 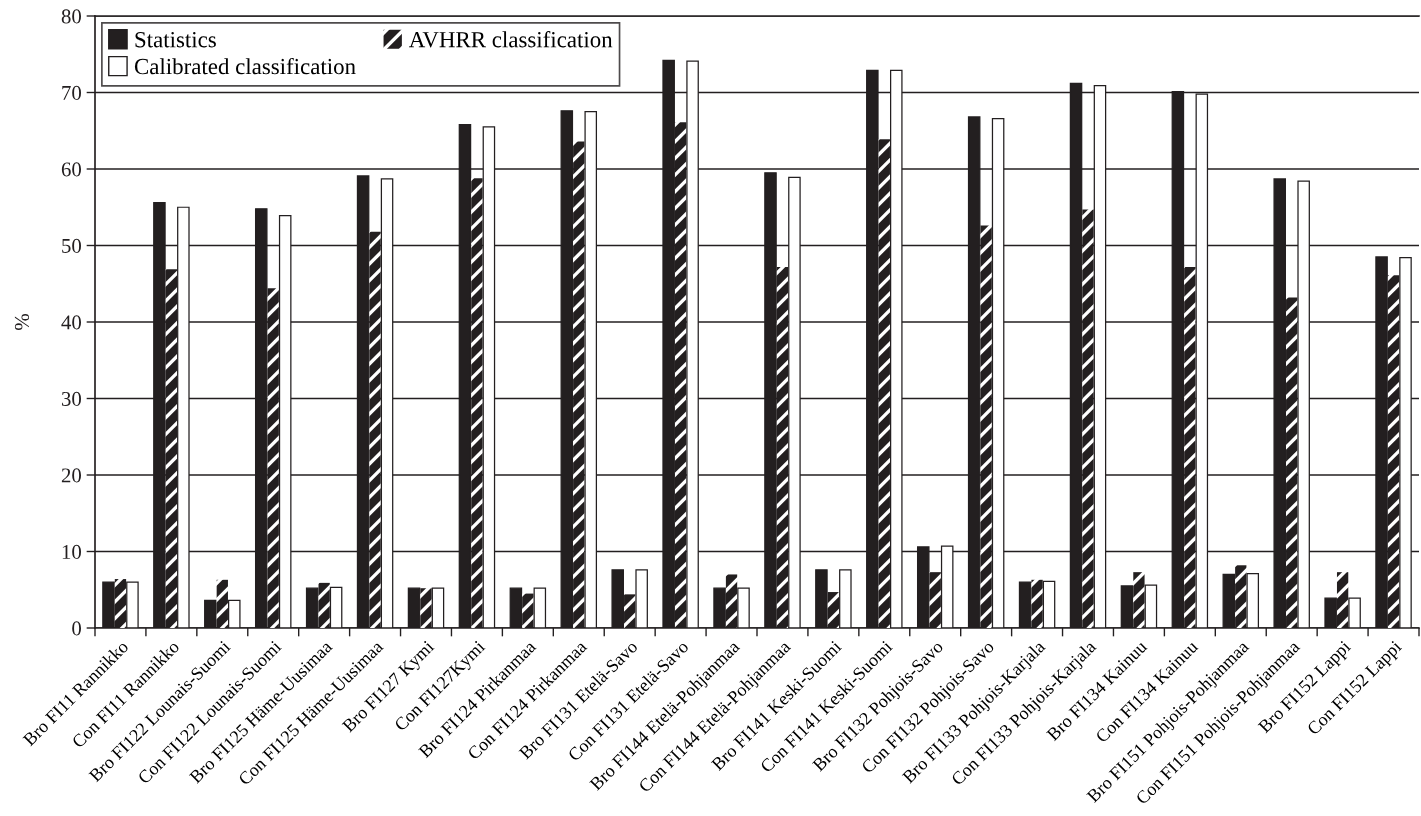 What do you see at coordinates (77, 628) in the screenshot?
I see `y-tick-label: 0` at bounding box center [77, 628].